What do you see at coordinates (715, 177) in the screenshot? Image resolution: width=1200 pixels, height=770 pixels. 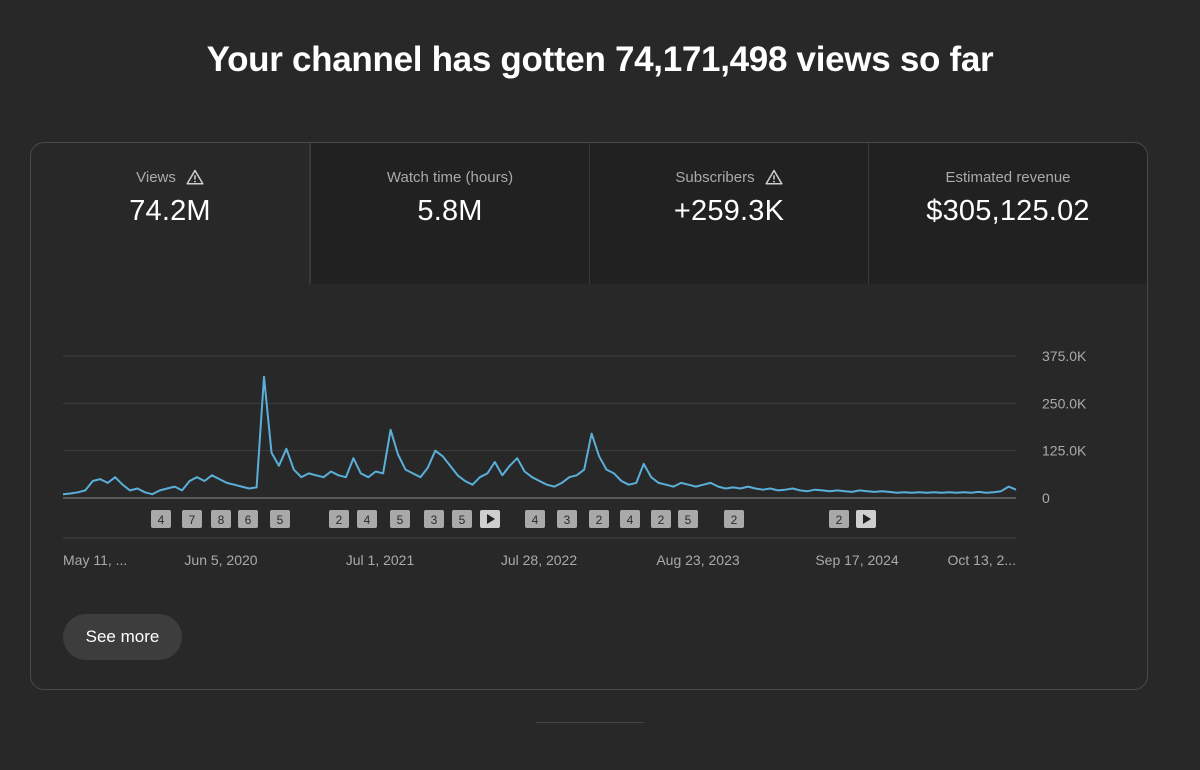 I see `metric-label: Subscribers` at bounding box center [715, 177].